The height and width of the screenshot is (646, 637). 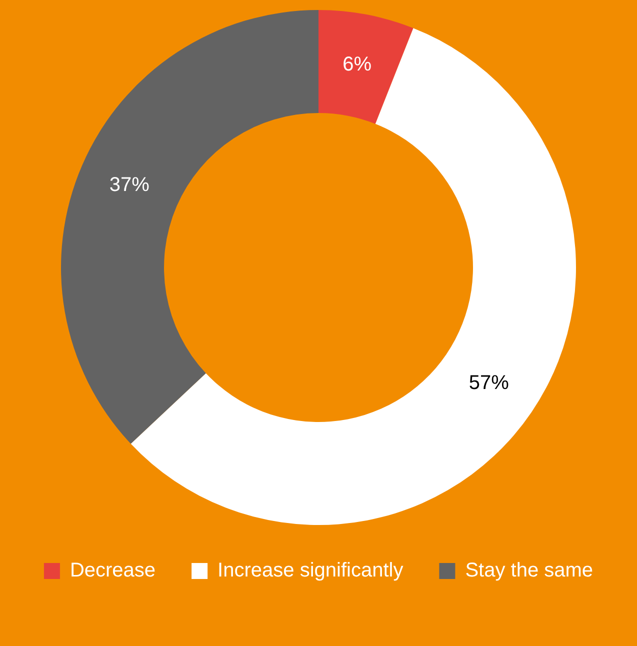 What do you see at coordinates (129, 185) in the screenshot?
I see `data-label: 37%` at bounding box center [129, 185].